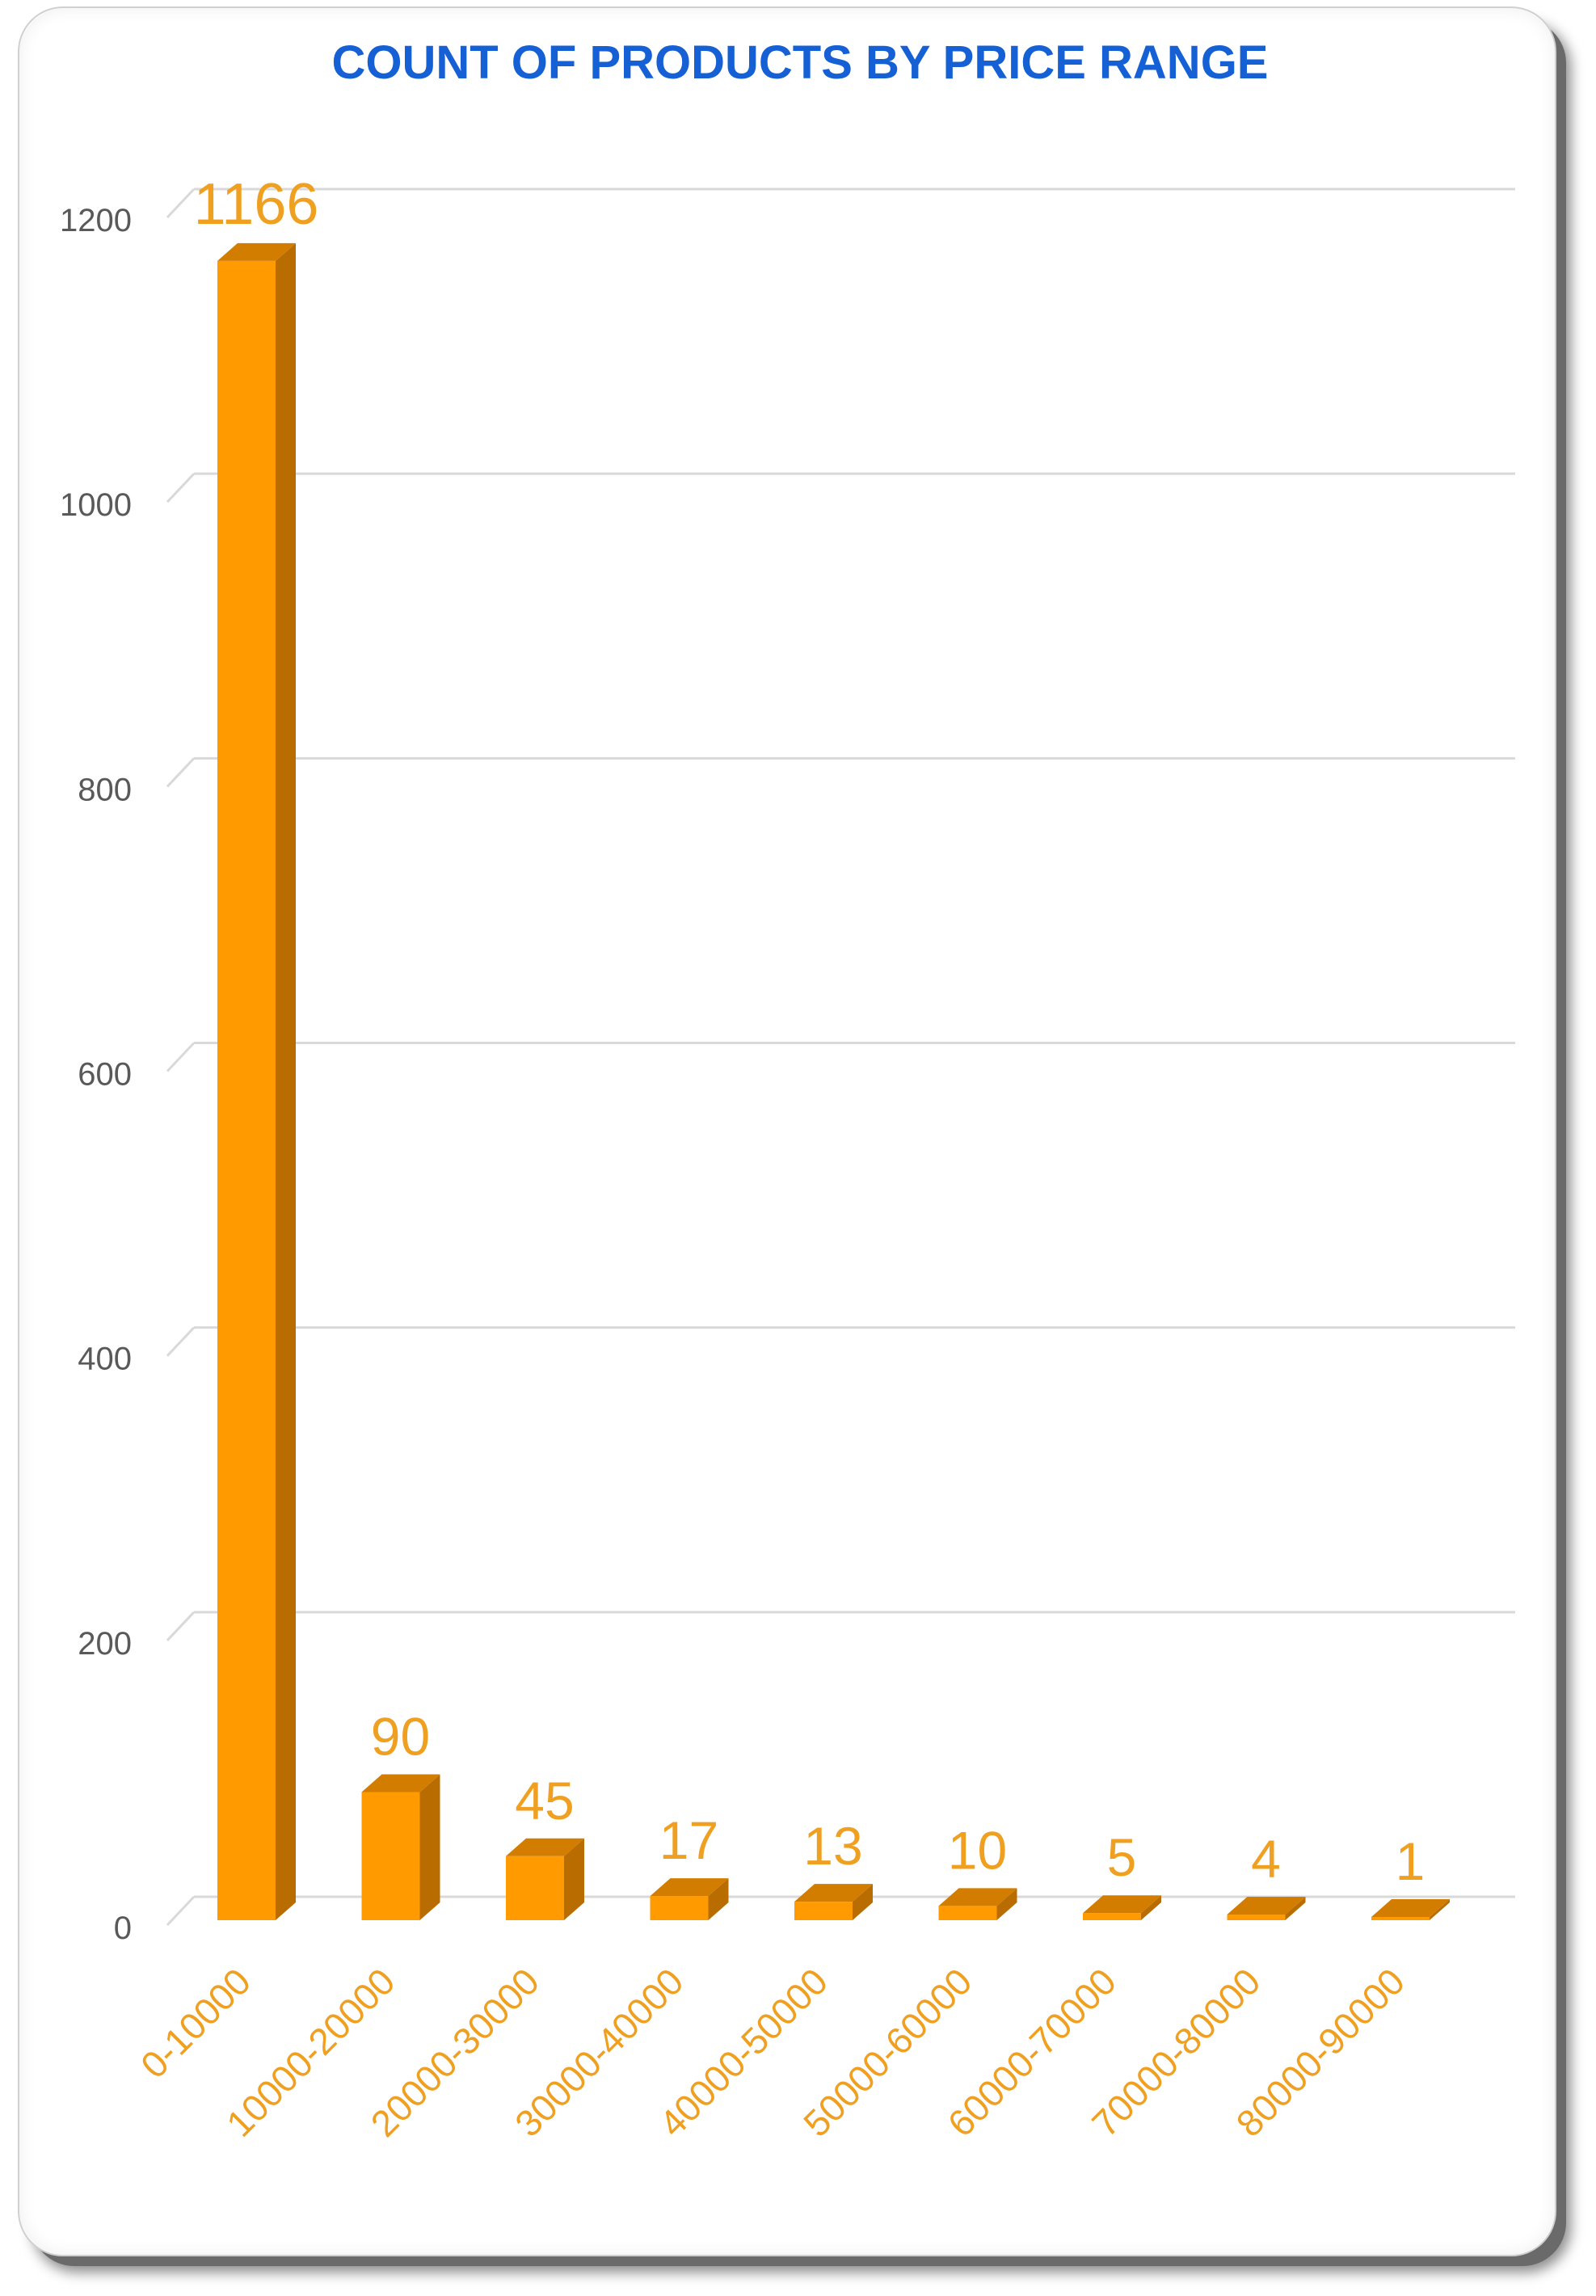  I want to click on data-label: 13, so click(833, 1846).